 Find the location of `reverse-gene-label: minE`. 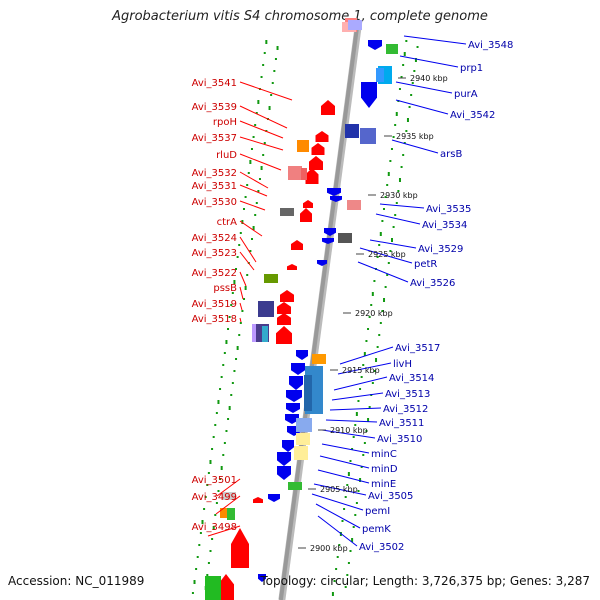

reverse-gene-label: minE is located at coordinates (383, 484).